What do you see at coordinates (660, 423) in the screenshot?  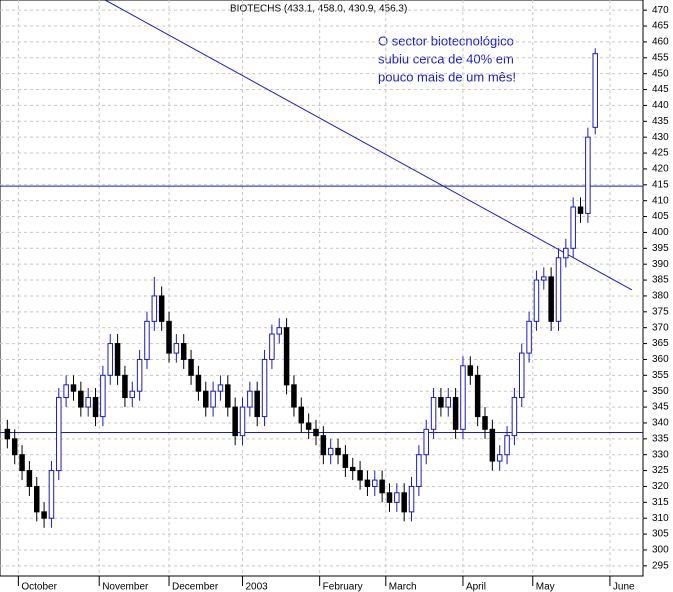 I see `y-tick-label: 340` at bounding box center [660, 423].